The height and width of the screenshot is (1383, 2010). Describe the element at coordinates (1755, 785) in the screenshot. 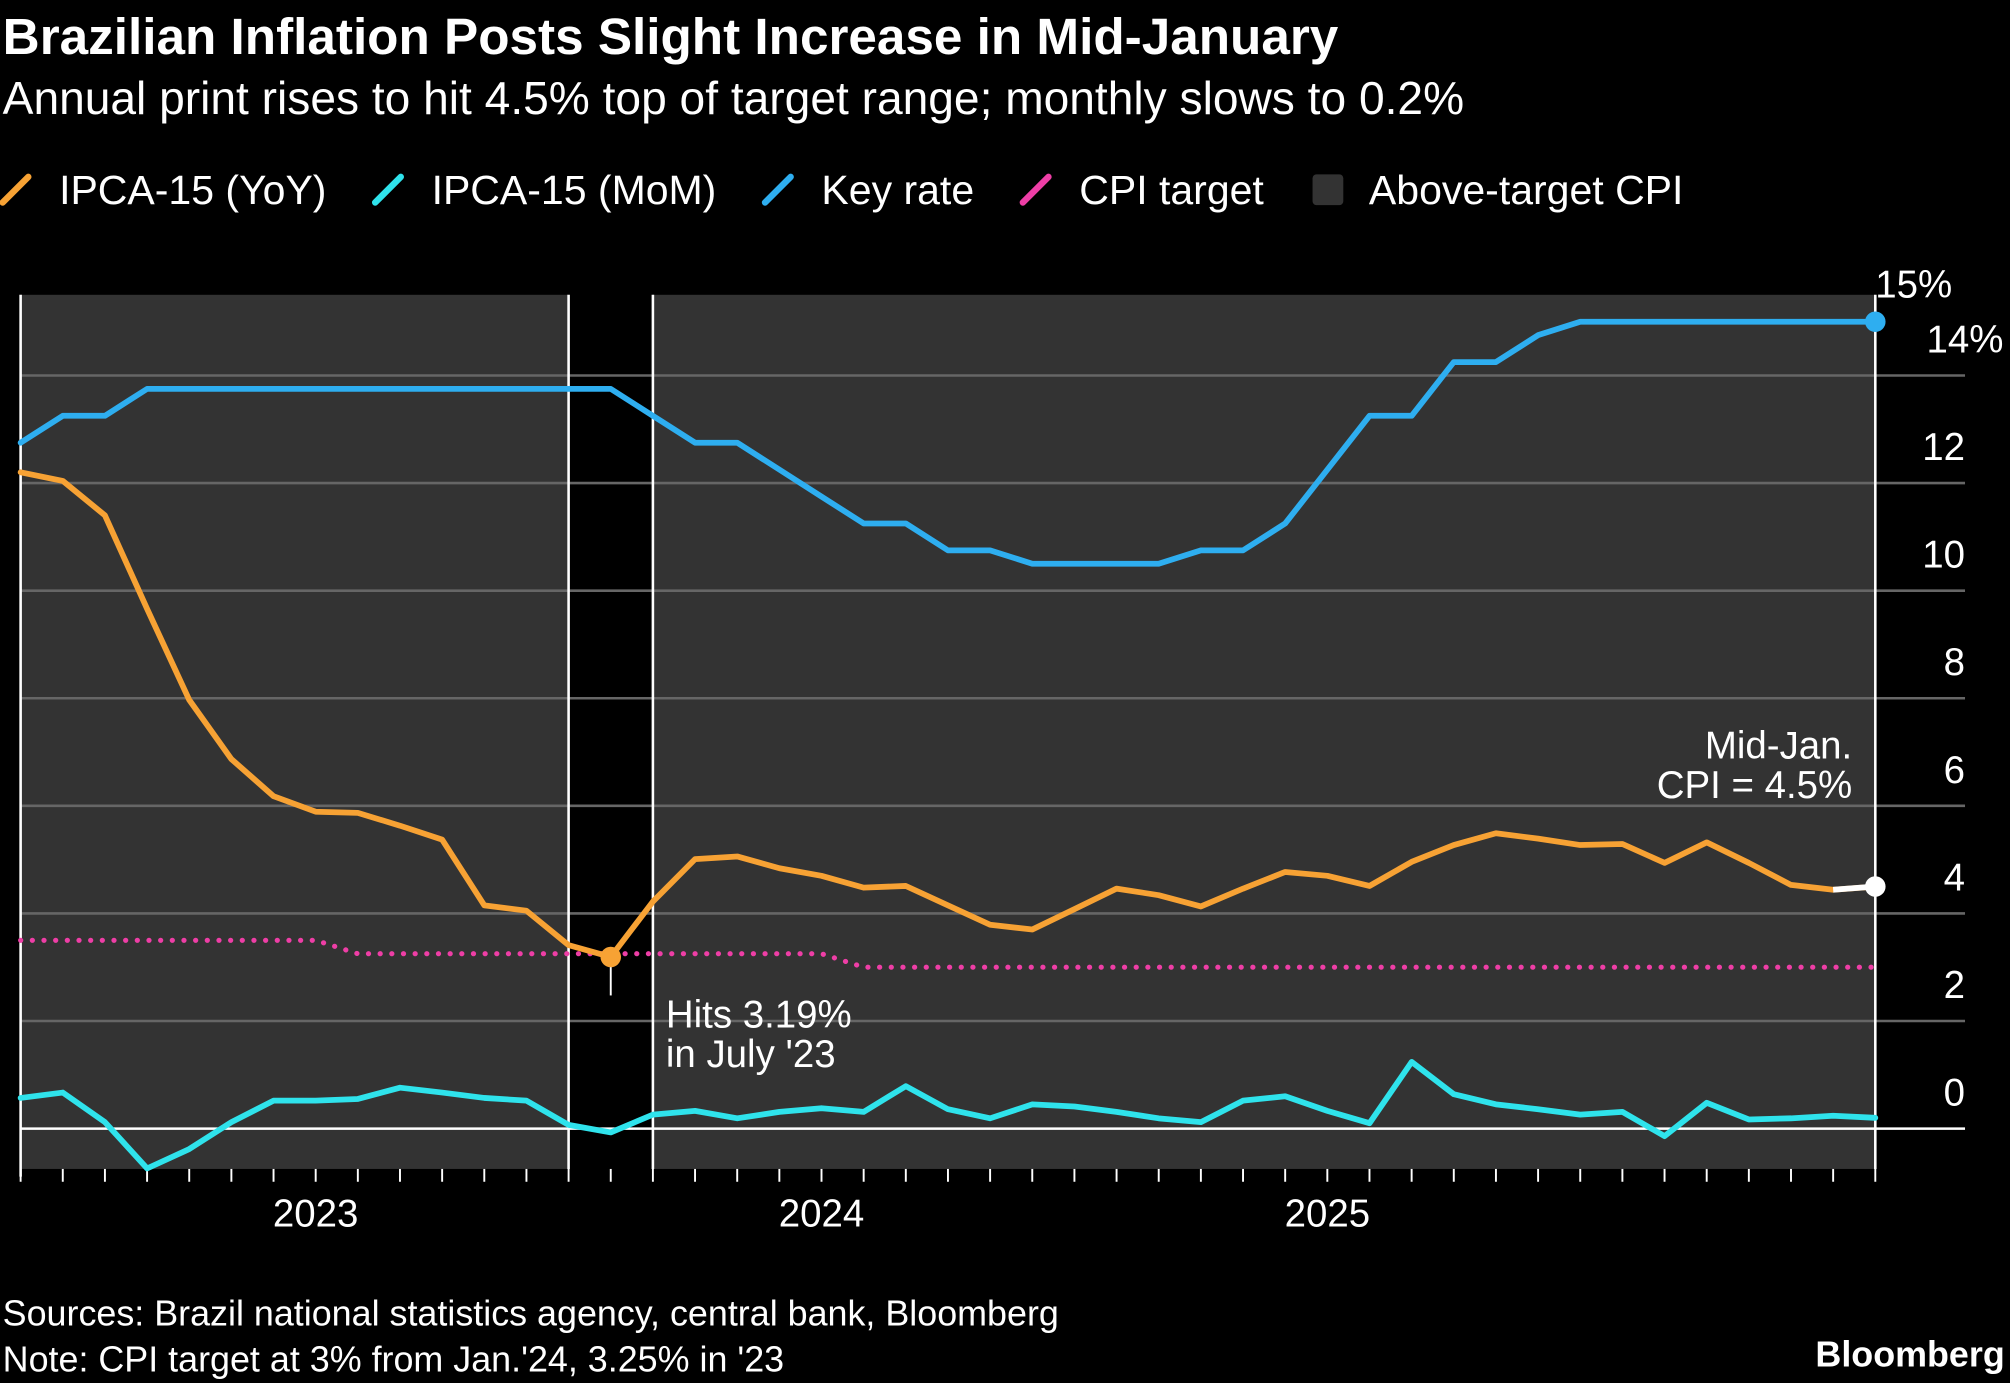

I see `annotation: CPI = 4.5%` at that location.